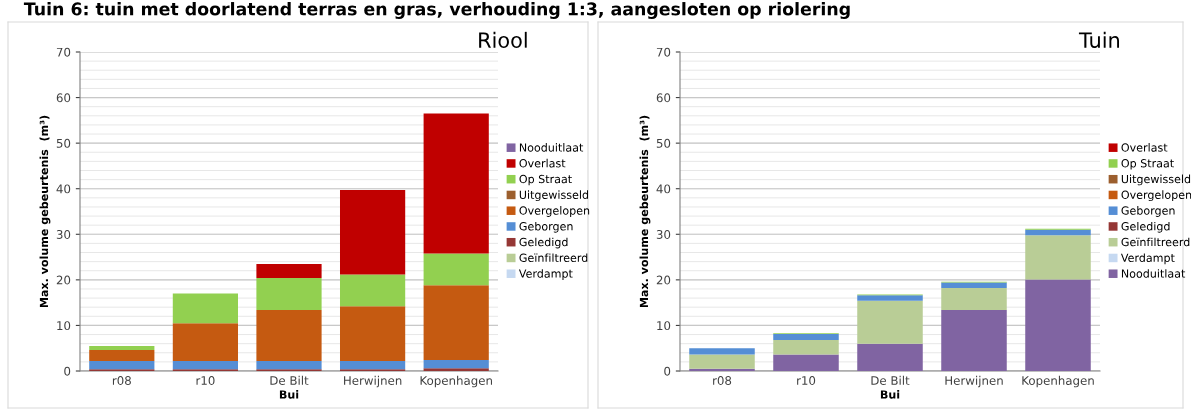 The height and width of the screenshot is (410, 1191). What do you see at coordinates (436, 10) in the screenshot?
I see `text: Tuin 6: tuin met doorlatend terras en gras, verhouding 1:3, aangesloten op riolering` at bounding box center [436, 10].